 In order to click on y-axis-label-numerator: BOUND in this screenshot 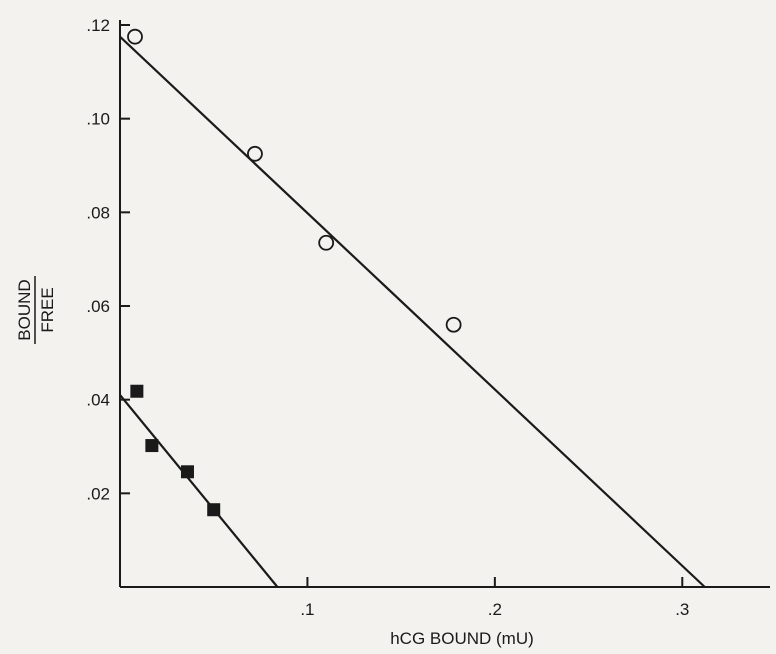, I will do `click(24, 309)`.